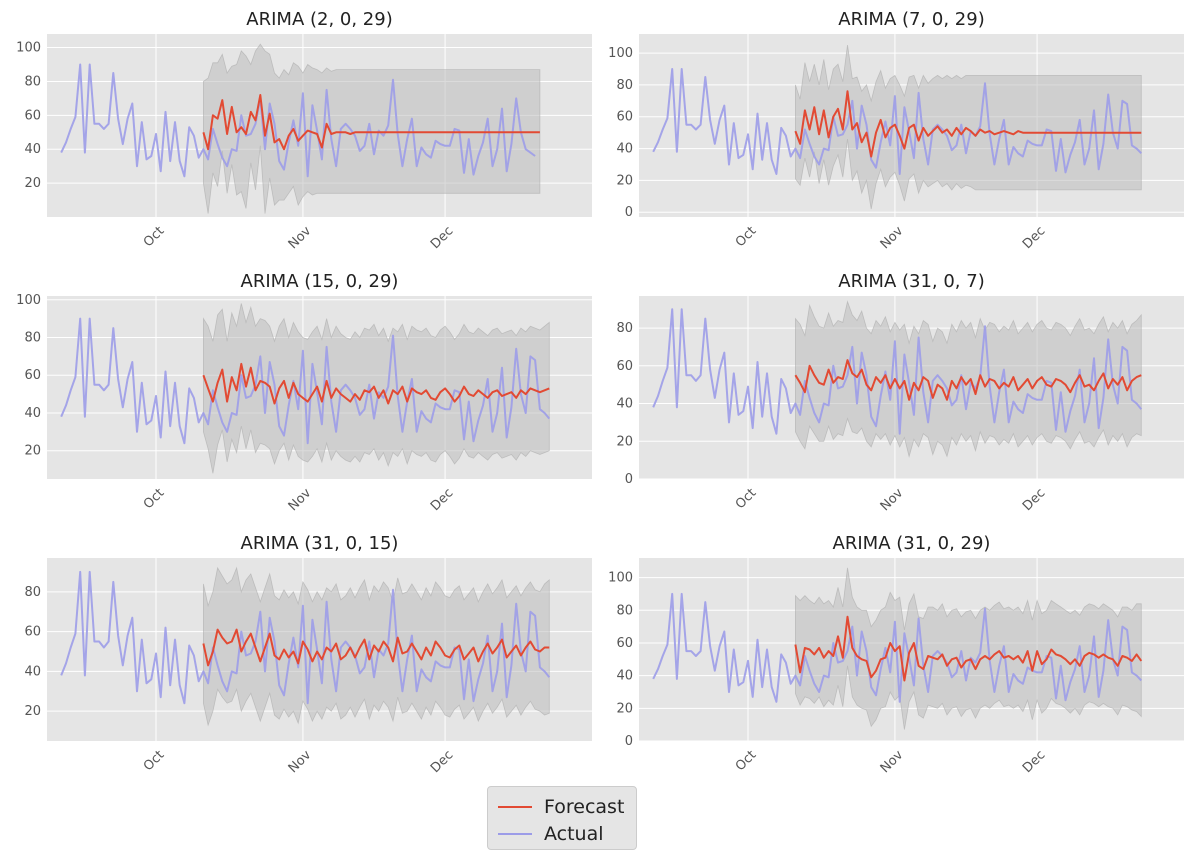 This screenshot has width=1189, height=861. I want to click on legend-label-forecast: Forecast, so click(584, 806).